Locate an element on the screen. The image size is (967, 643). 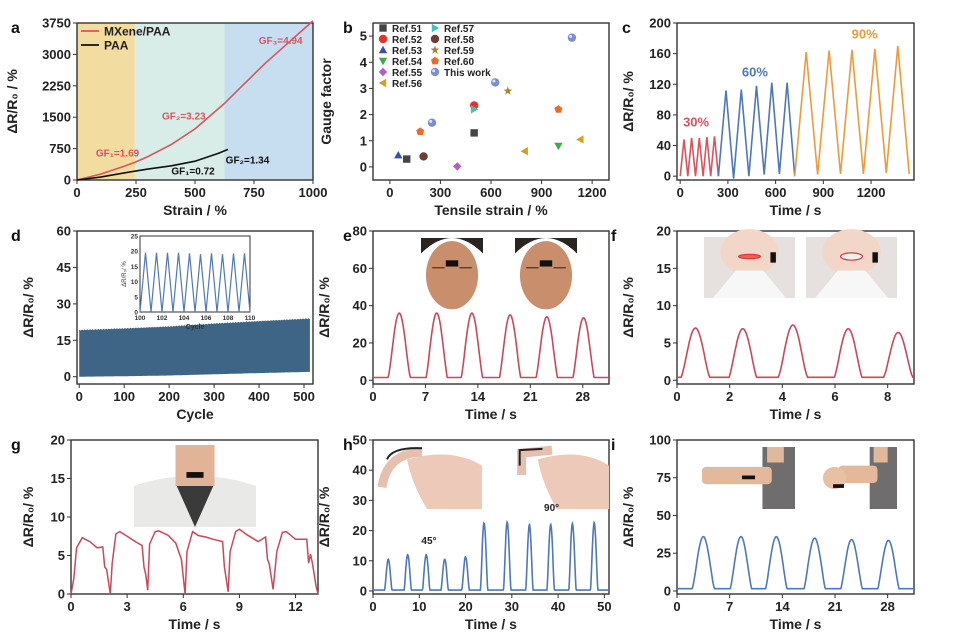
lips is located at coordinates (749, 256).